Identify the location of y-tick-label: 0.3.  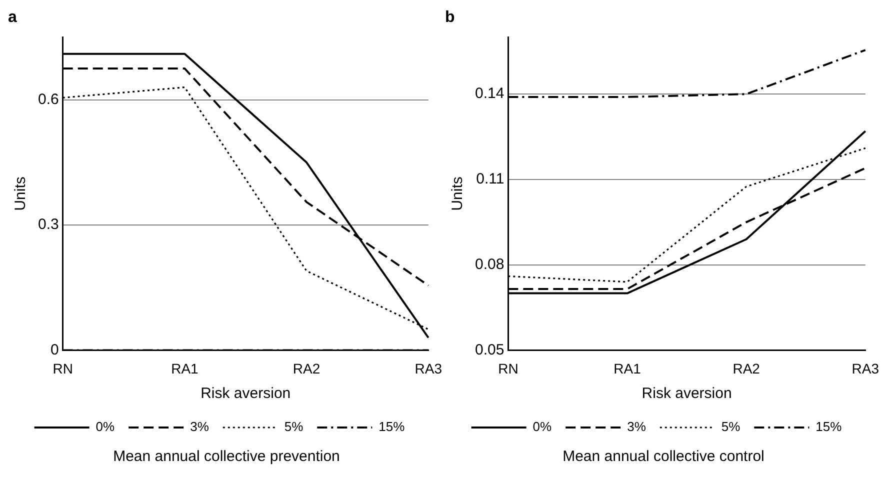
(48, 225).